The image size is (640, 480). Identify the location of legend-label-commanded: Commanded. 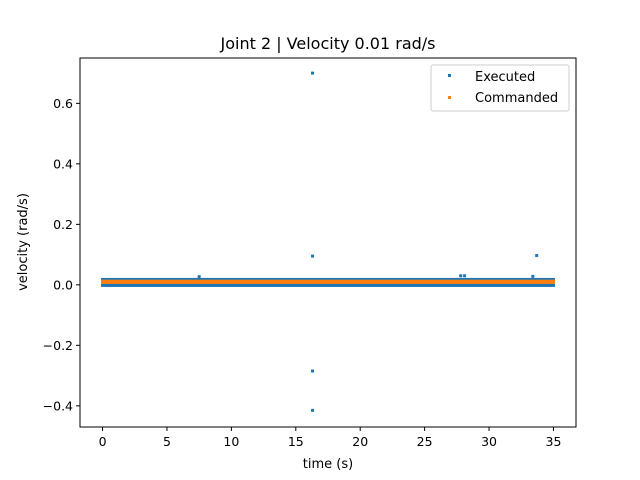
(516, 98).